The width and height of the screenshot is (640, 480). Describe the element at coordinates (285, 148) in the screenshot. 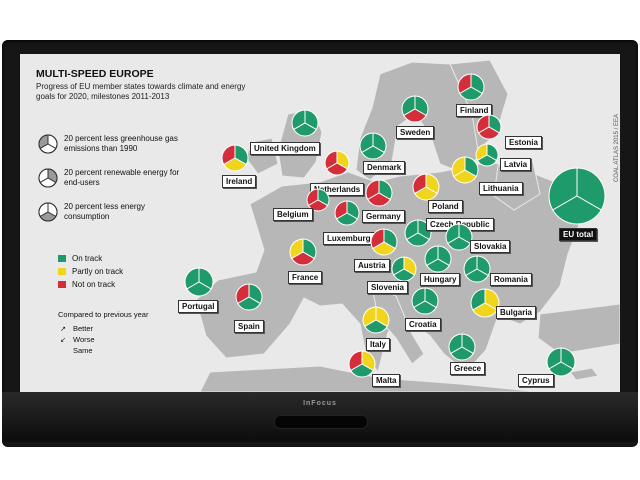

I see `country-label: United Kingdom` at that location.